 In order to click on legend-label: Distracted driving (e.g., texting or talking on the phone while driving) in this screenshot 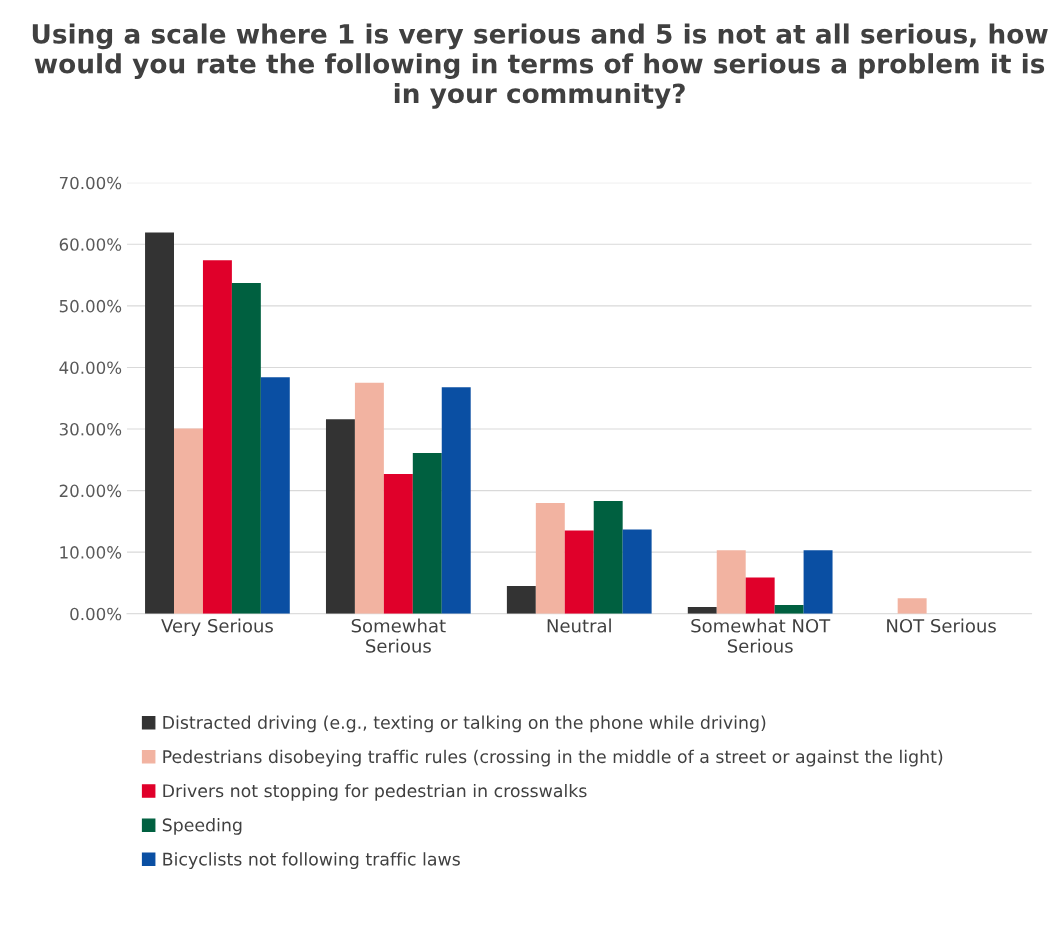, I will do `click(464, 724)`.